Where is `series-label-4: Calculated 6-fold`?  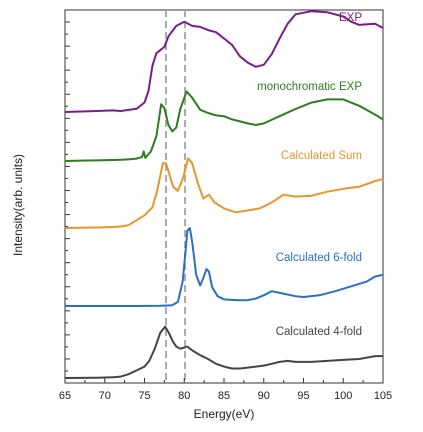
series-label-4: Calculated 6-fold is located at coordinates (319, 258).